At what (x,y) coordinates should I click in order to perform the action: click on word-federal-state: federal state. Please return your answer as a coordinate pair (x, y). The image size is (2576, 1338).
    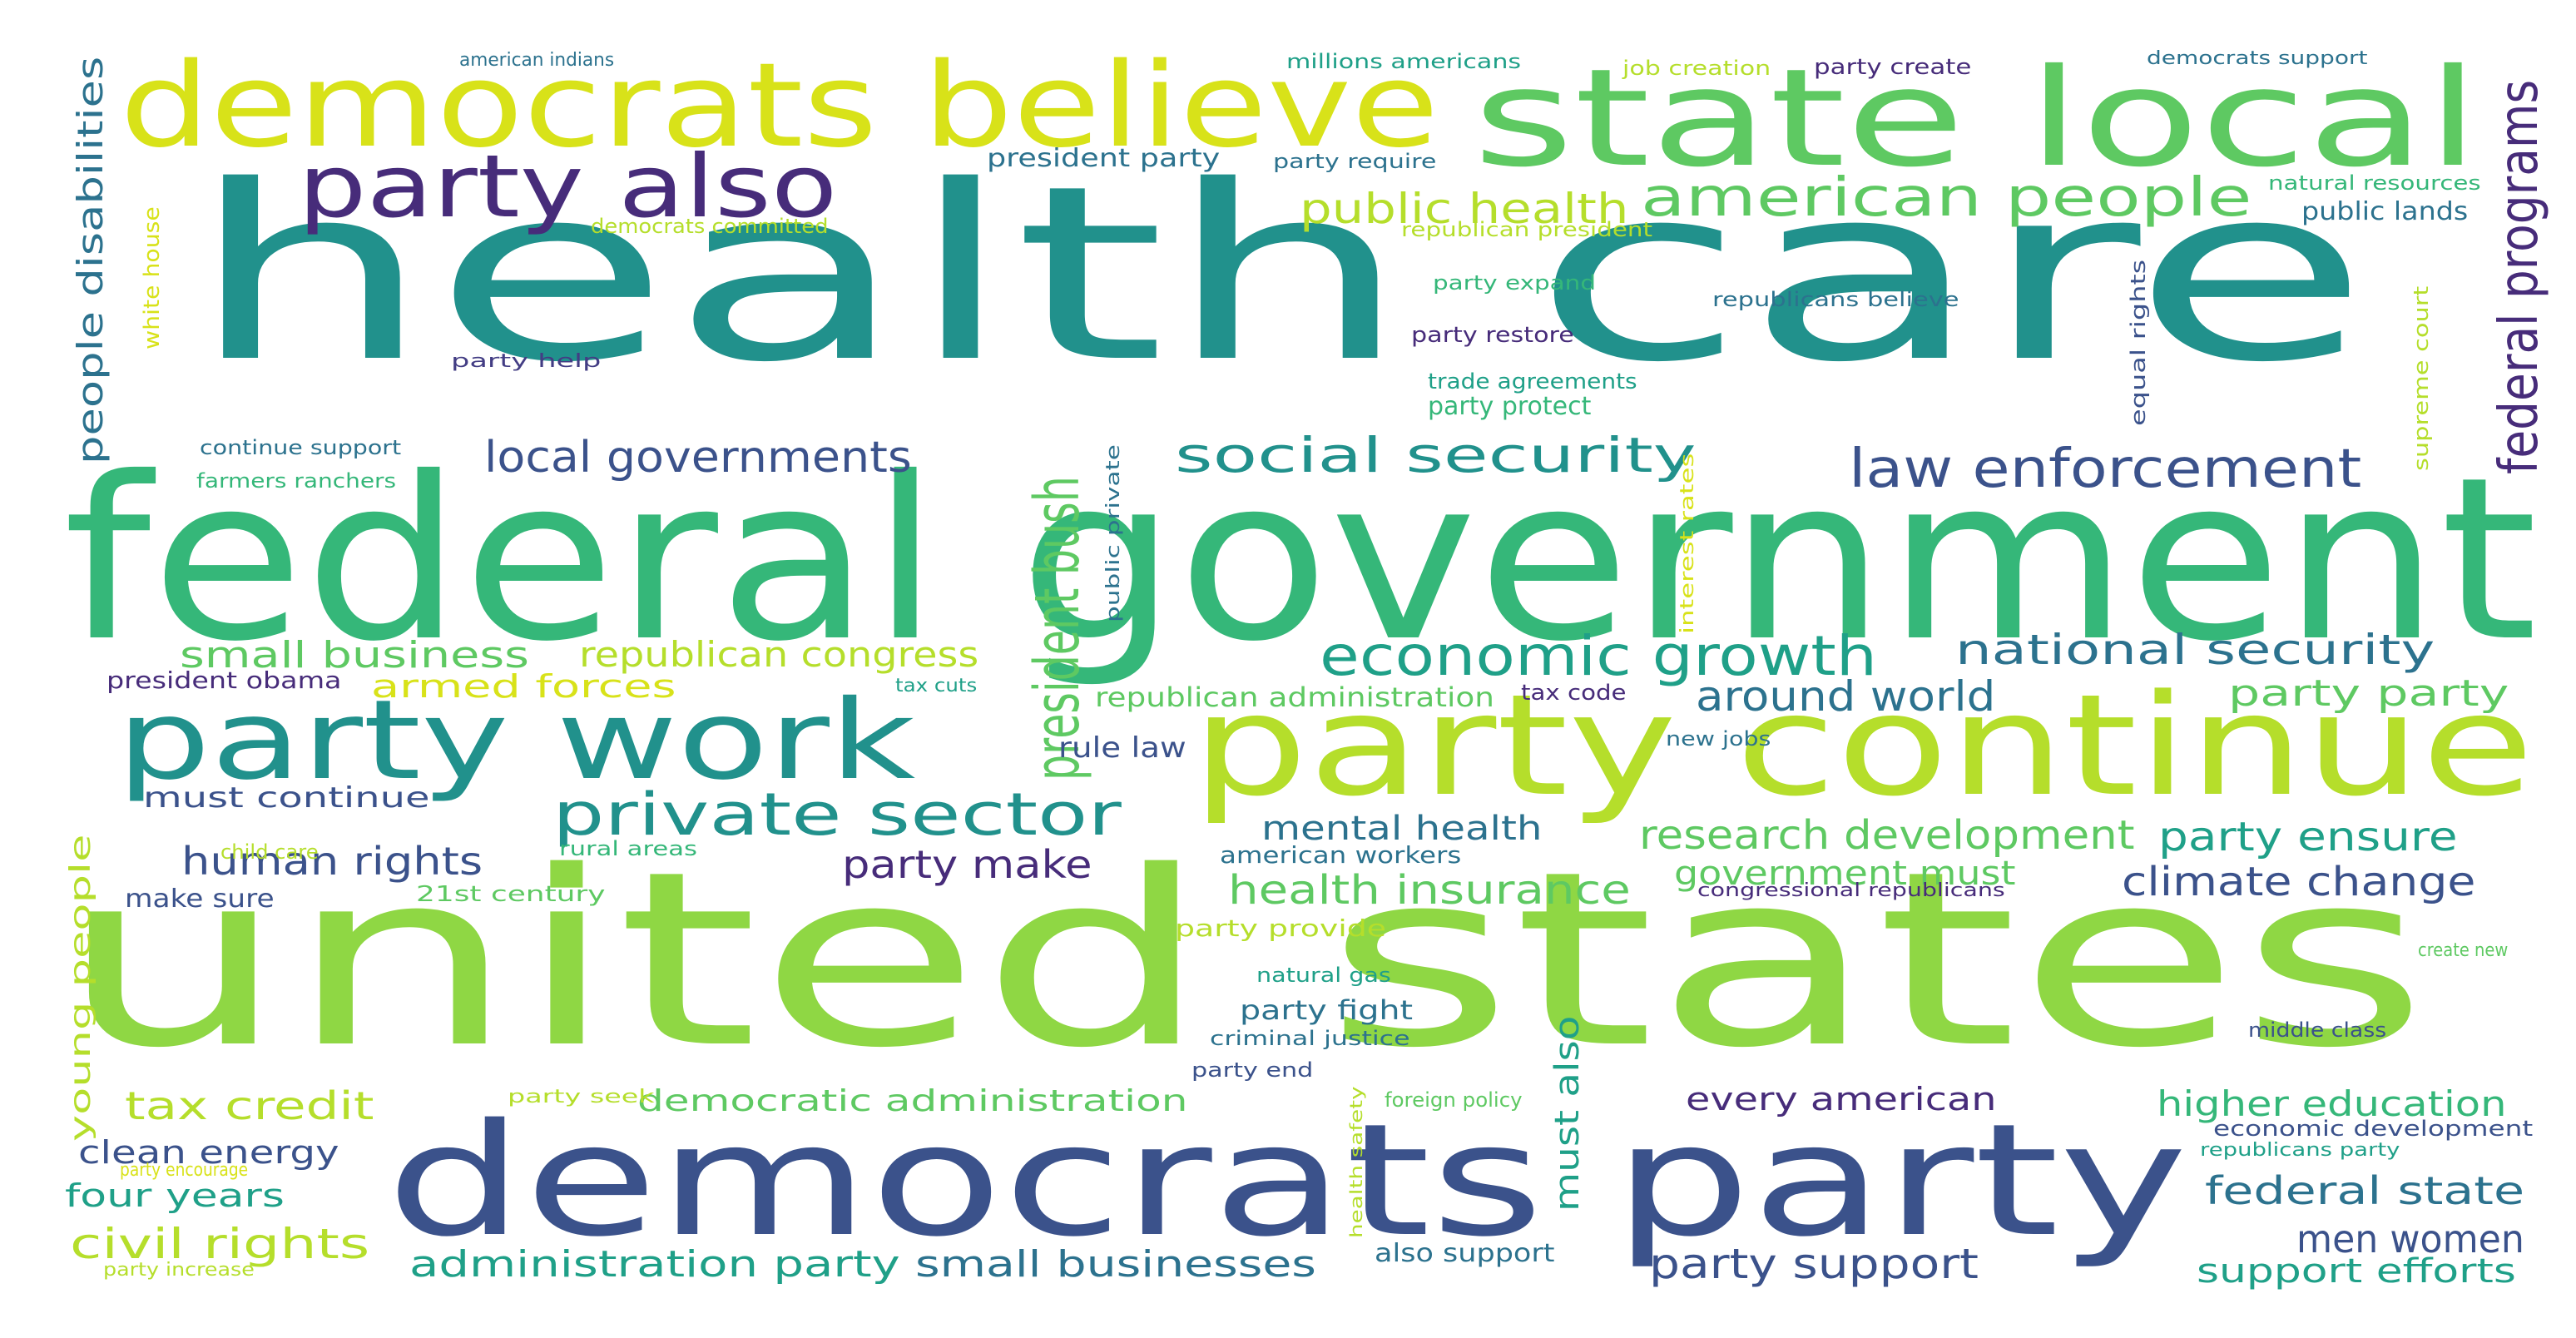
    Looking at the image, I should click on (2365, 1190).